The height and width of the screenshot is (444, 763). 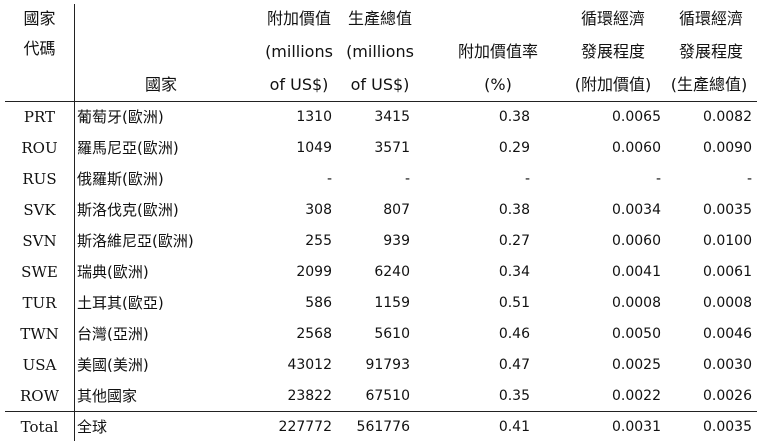 I want to click on header-rate-line1: 附加價值率, so click(x=497, y=51).